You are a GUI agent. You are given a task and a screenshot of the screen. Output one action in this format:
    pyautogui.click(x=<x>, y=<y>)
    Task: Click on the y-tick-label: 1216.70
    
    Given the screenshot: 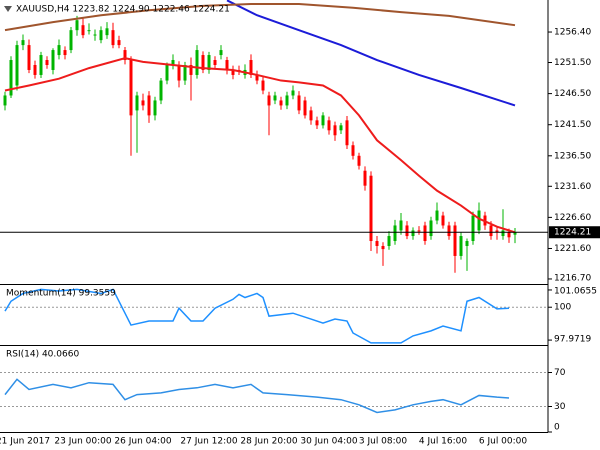 What is the action you would take?
    pyautogui.click(x=572, y=279)
    